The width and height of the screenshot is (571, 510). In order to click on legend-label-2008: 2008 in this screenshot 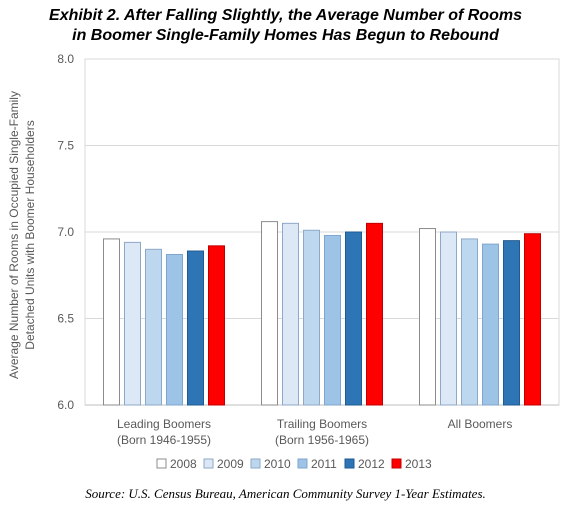, I will do `click(183, 464)`.